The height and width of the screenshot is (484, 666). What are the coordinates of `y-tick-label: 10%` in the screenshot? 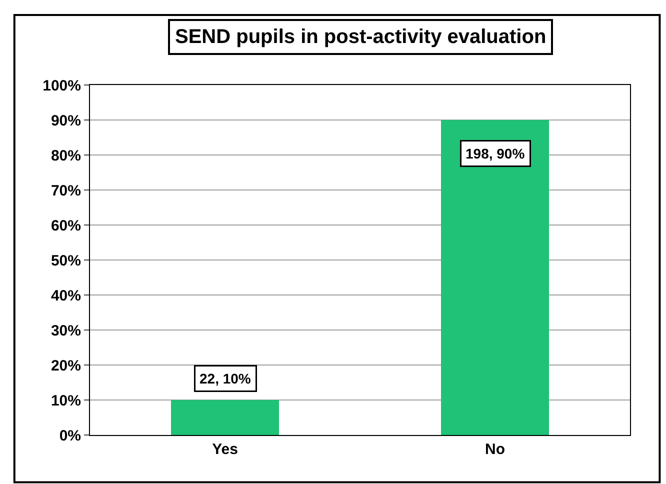 It's located at (65, 401).